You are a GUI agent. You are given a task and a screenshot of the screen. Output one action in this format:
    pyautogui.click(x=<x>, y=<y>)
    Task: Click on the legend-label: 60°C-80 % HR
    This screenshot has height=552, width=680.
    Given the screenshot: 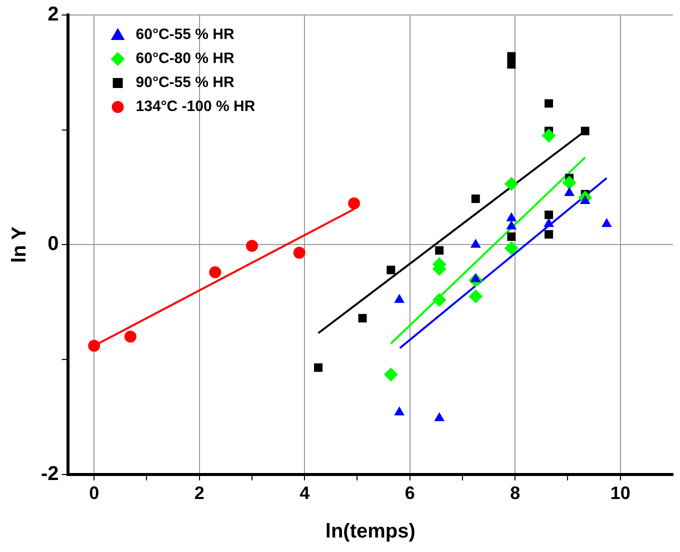 What is the action you would take?
    pyautogui.click(x=185, y=59)
    